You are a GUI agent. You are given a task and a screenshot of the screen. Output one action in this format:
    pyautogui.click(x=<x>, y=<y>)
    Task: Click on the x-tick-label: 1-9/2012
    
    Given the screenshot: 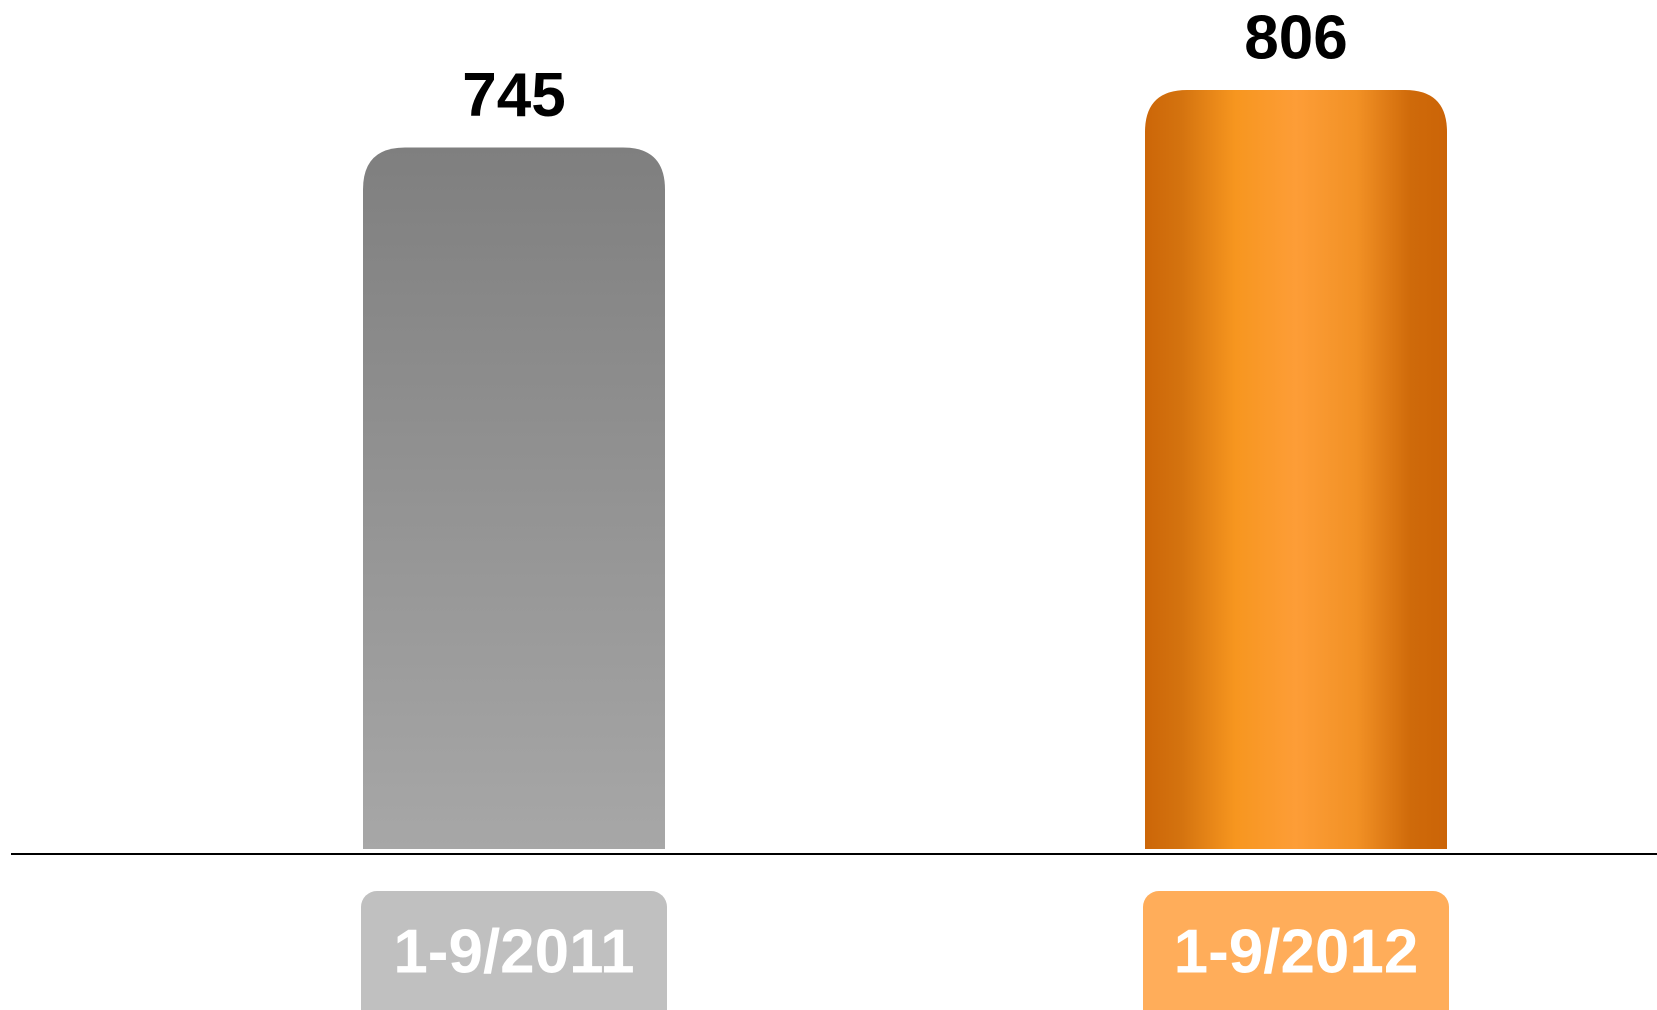 What is the action you would take?
    pyautogui.click(x=1296, y=951)
    